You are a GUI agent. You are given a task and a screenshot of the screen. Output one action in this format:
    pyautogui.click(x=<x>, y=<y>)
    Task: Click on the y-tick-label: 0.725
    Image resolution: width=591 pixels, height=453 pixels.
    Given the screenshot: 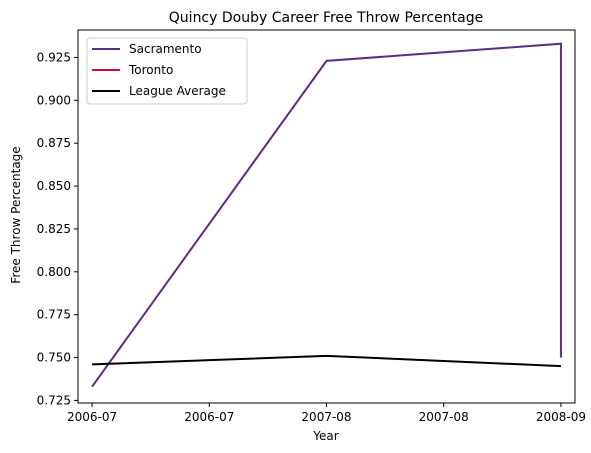 What is the action you would take?
    pyautogui.click(x=54, y=400)
    